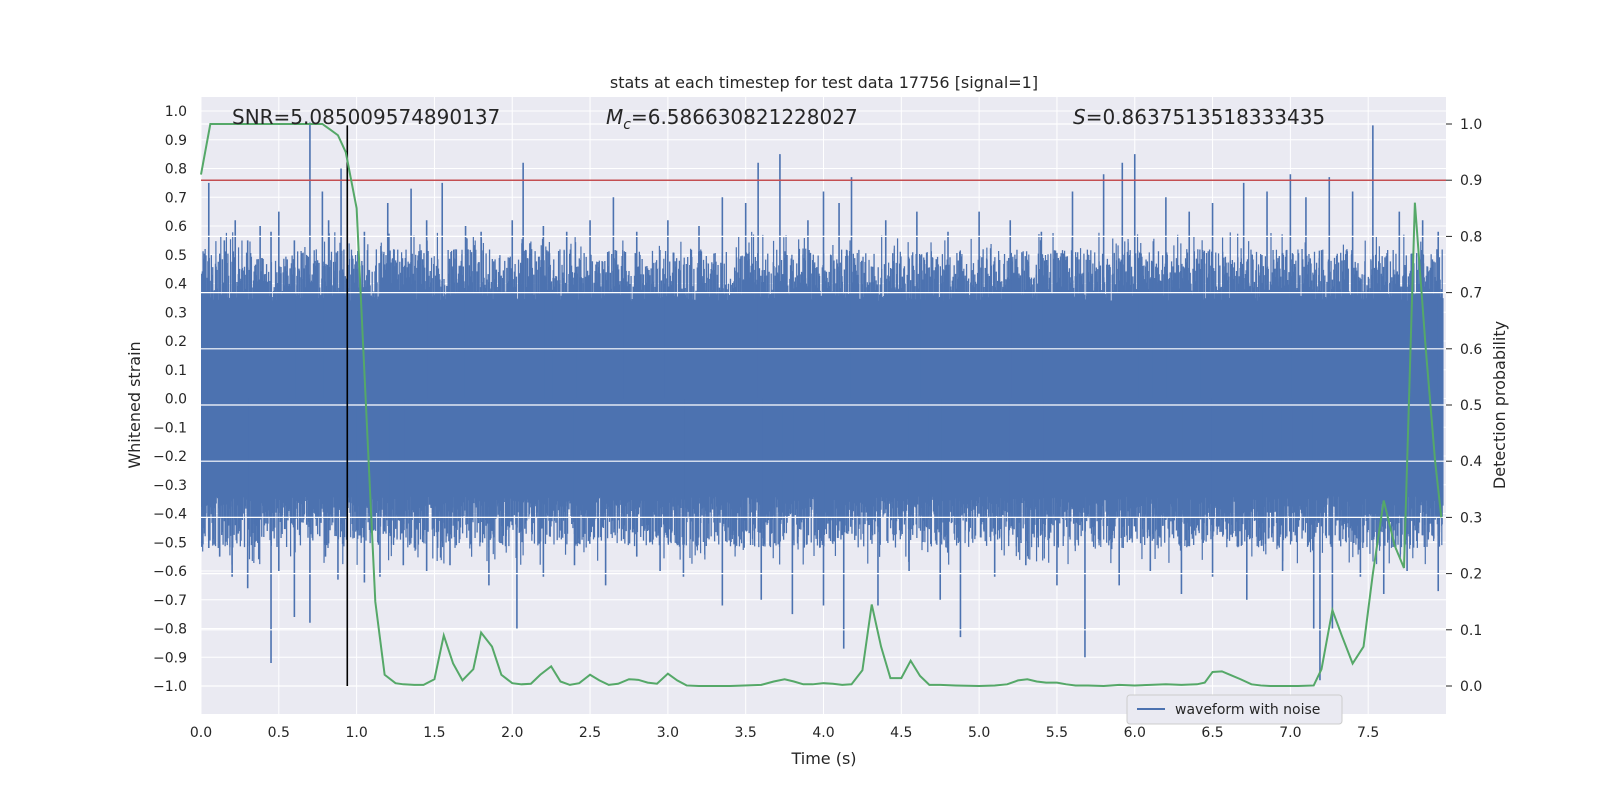  What do you see at coordinates (176, 112) in the screenshot?
I see `y-left-tick-label: 1.0` at bounding box center [176, 112].